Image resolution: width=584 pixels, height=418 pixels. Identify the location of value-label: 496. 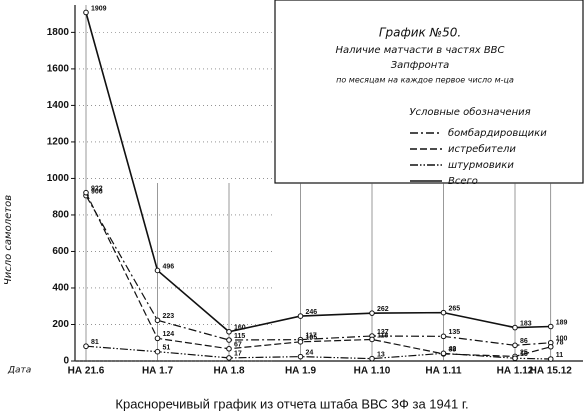
(169, 266).